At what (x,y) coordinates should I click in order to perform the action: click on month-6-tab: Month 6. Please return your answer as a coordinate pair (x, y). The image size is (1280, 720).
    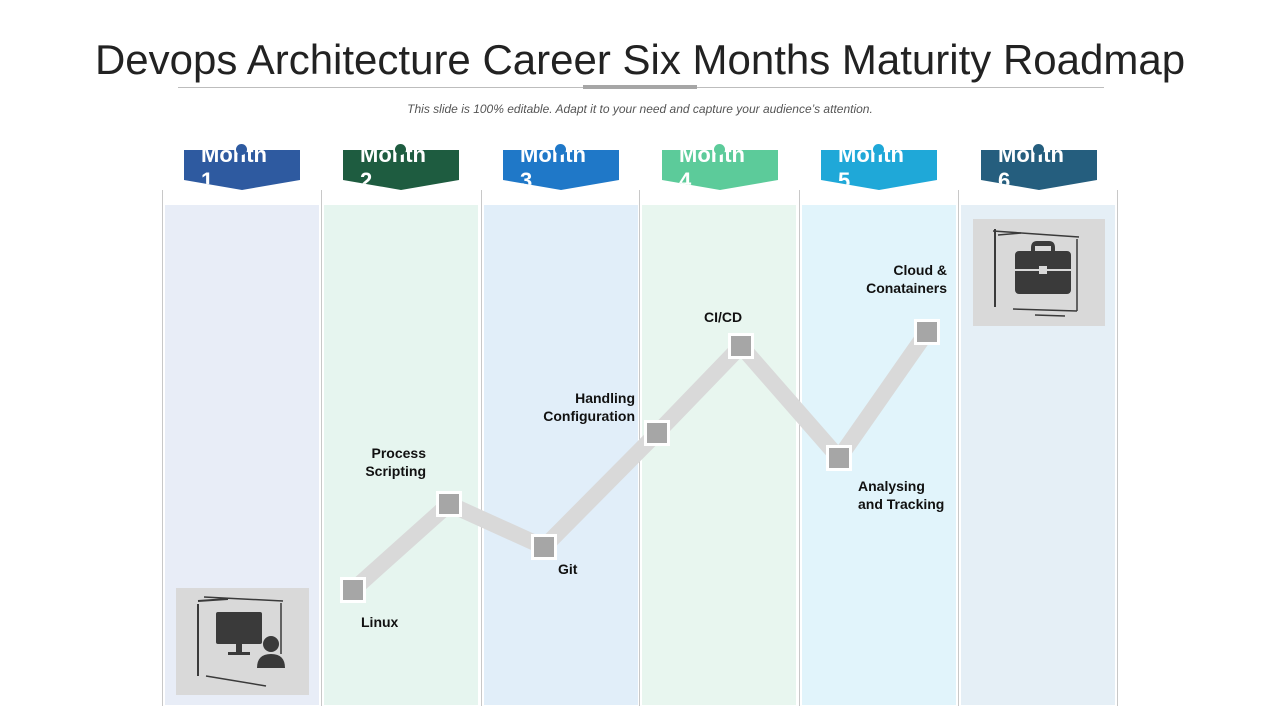
    Looking at the image, I should click on (1039, 170).